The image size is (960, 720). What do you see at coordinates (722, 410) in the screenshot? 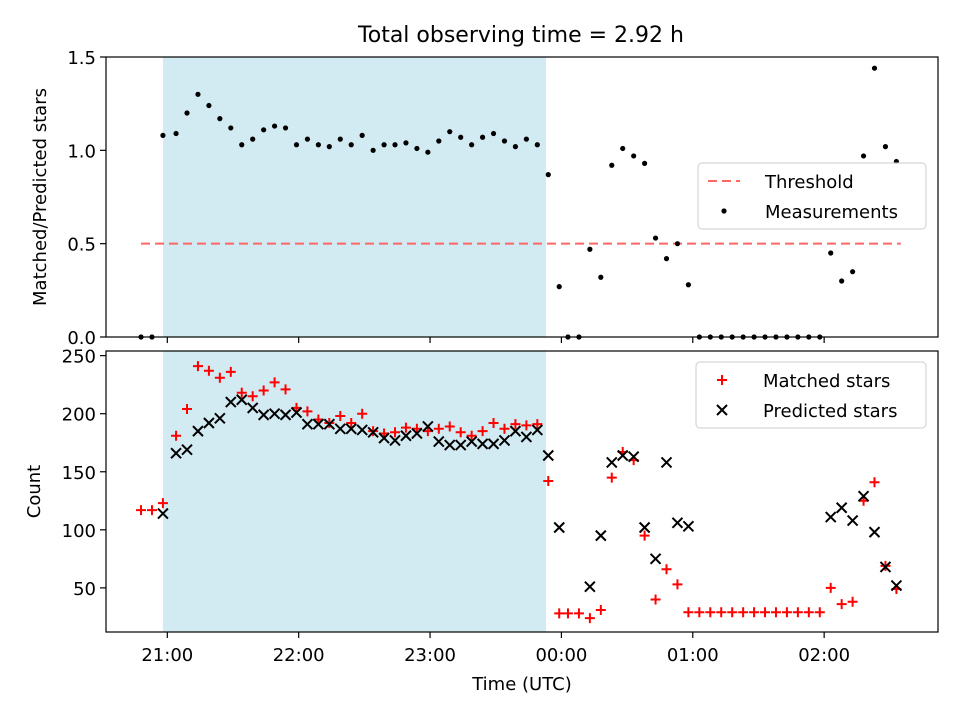
I see `legend-predicted-icon` at bounding box center [722, 410].